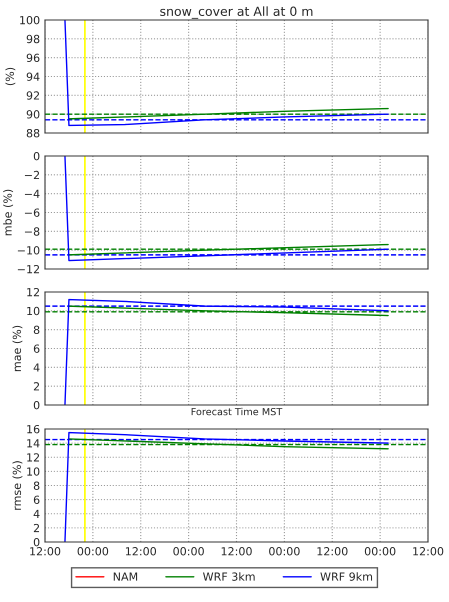  I want to click on y-axis-title: rmse (%), so click(17, 485).